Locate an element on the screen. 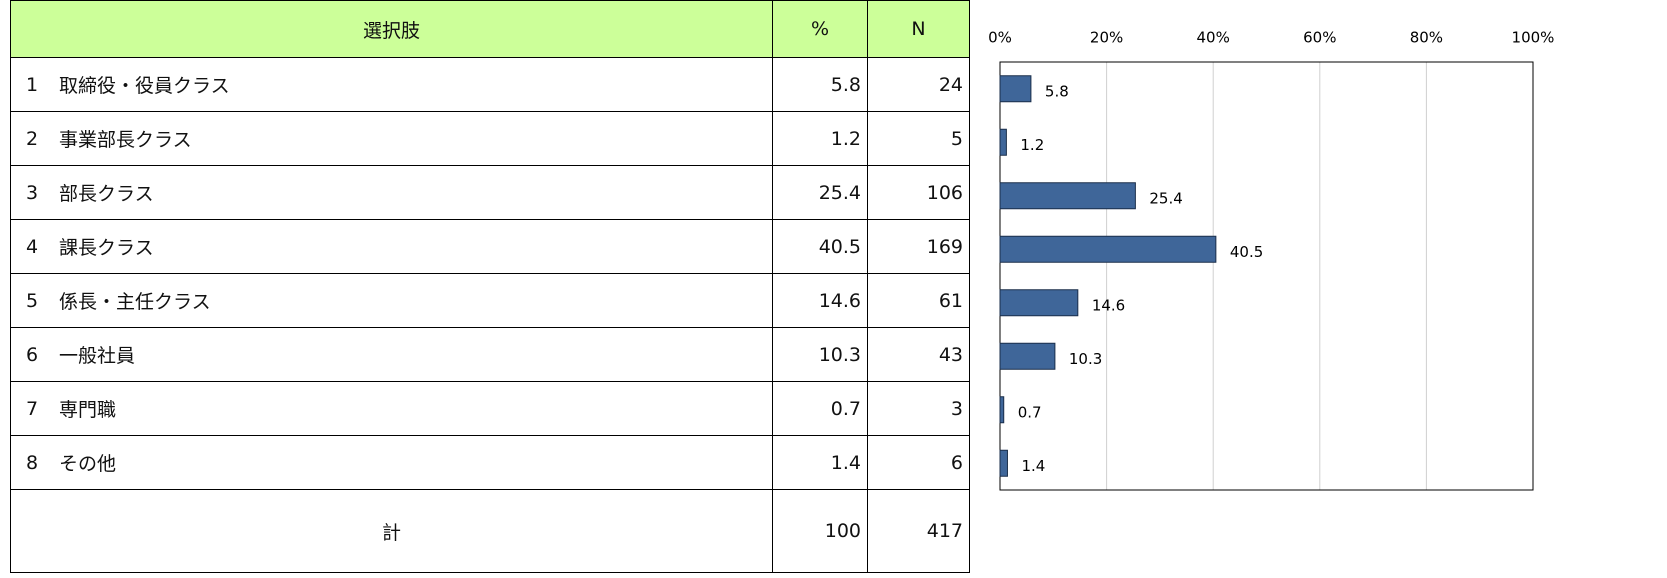  total-count: 417 is located at coordinates (918, 531).